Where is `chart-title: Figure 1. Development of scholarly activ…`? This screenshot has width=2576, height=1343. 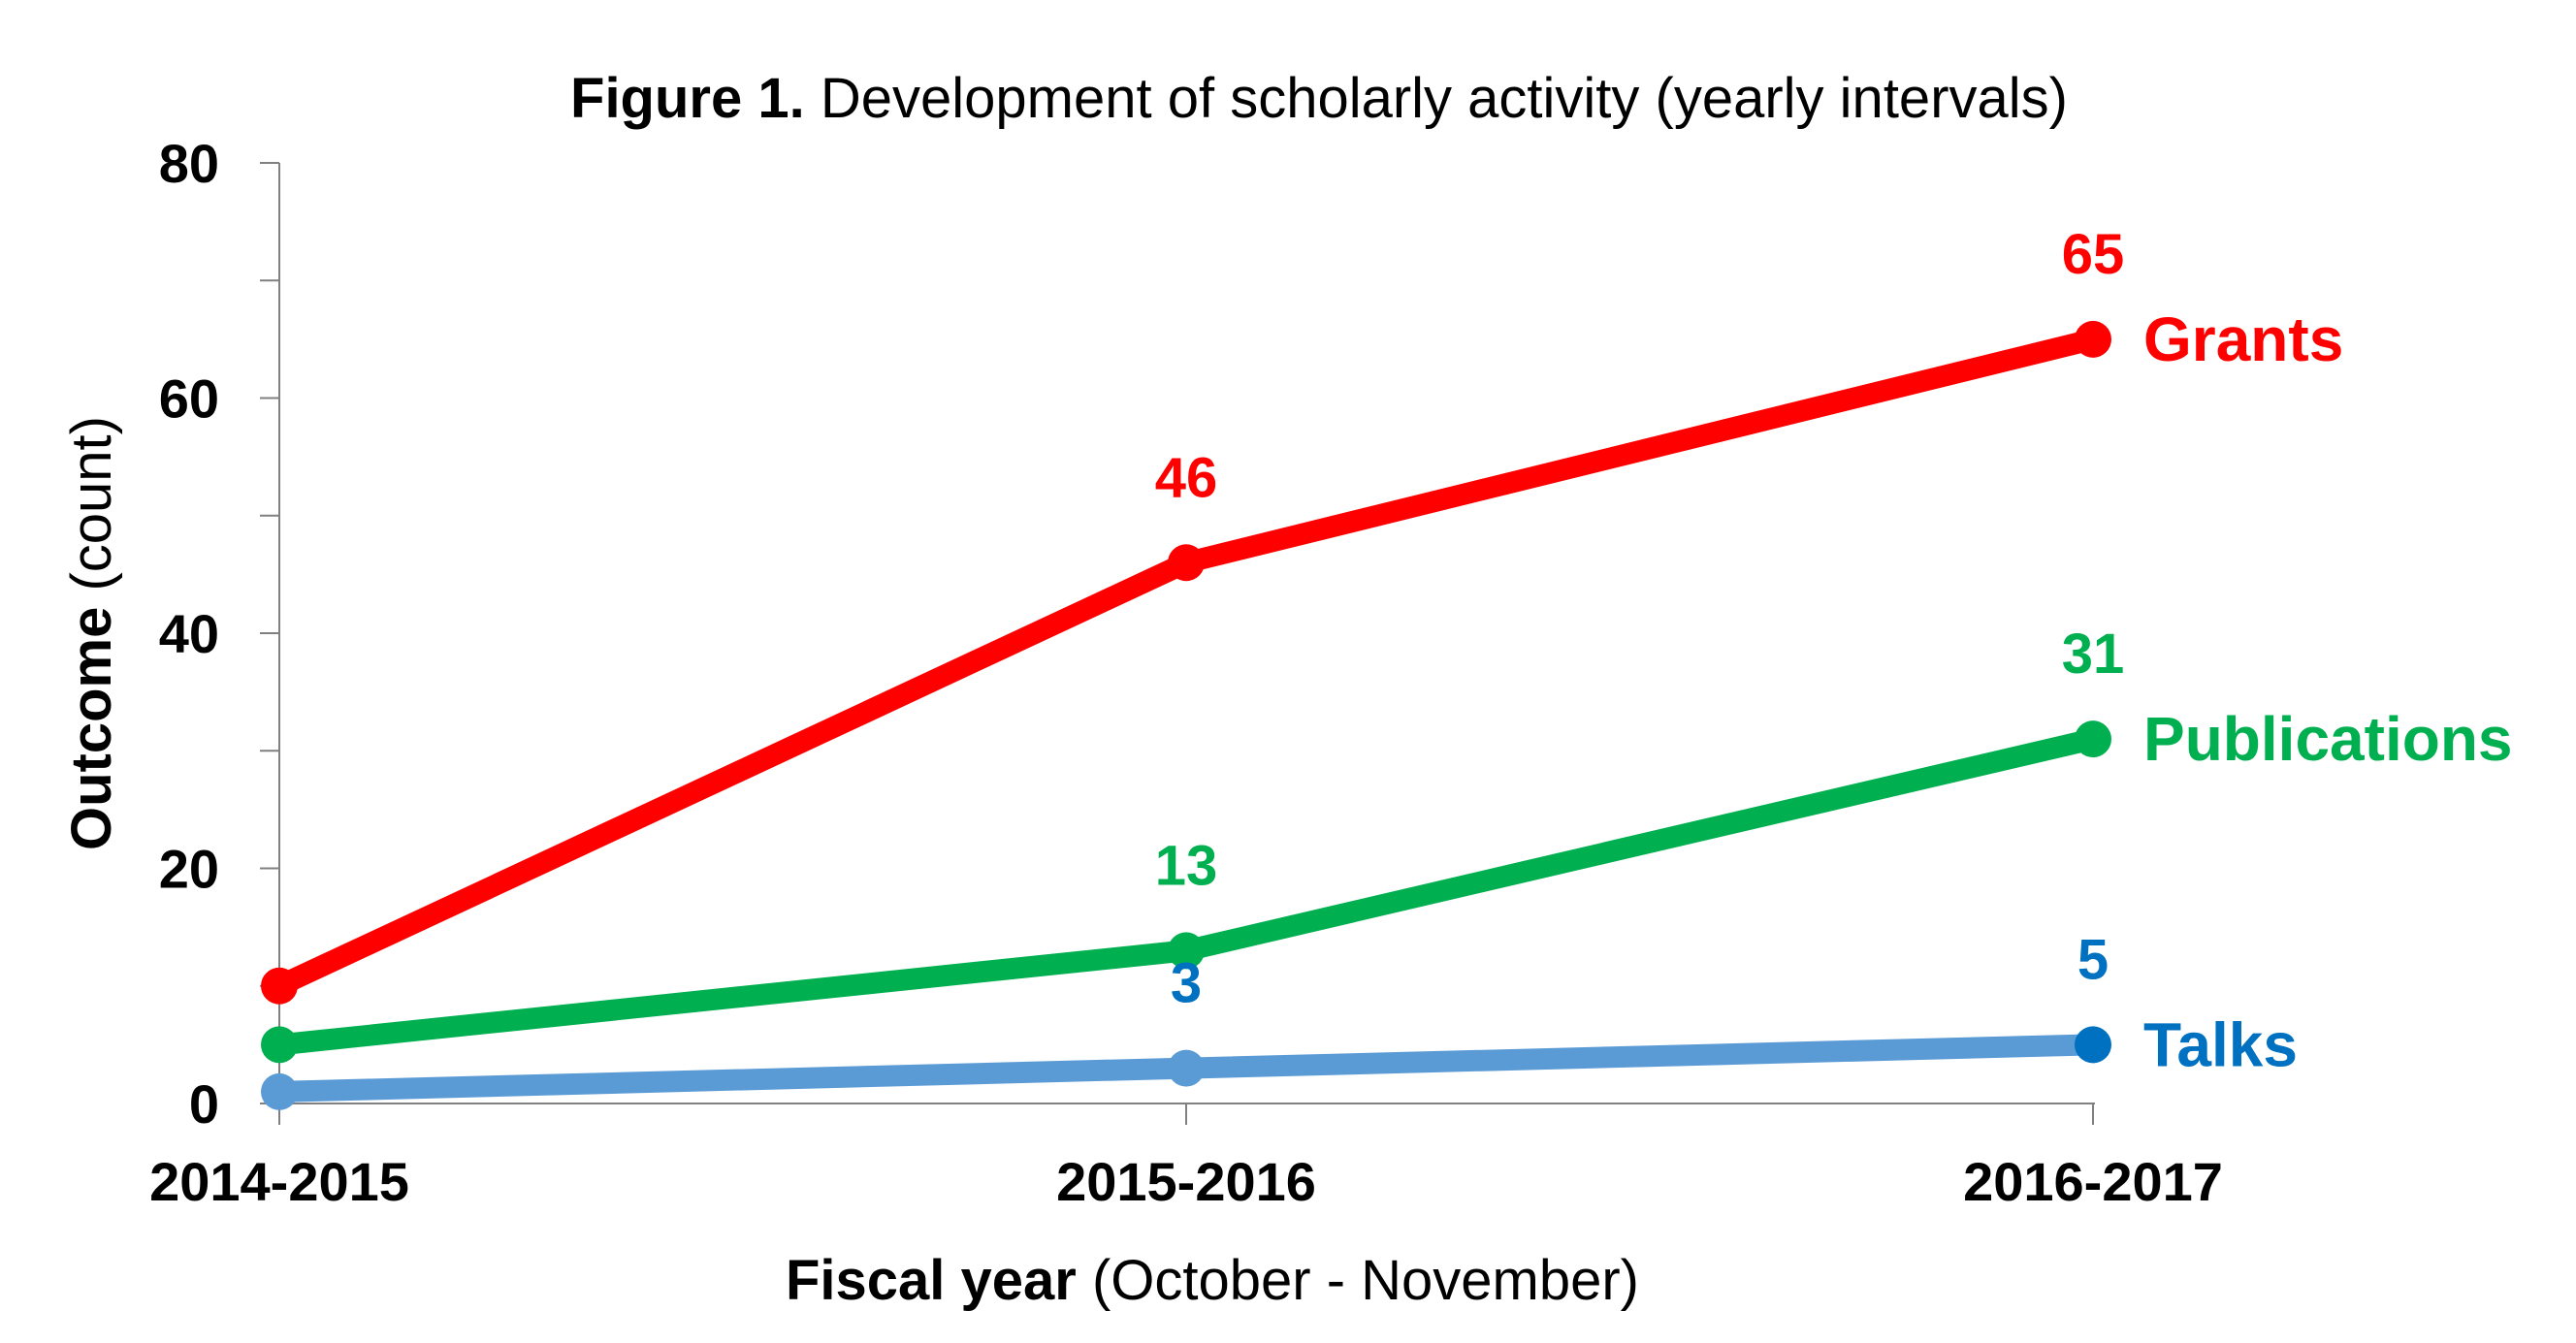
chart-title: Figure 1. Development of scholarly activ… is located at coordinates (1319, 98).